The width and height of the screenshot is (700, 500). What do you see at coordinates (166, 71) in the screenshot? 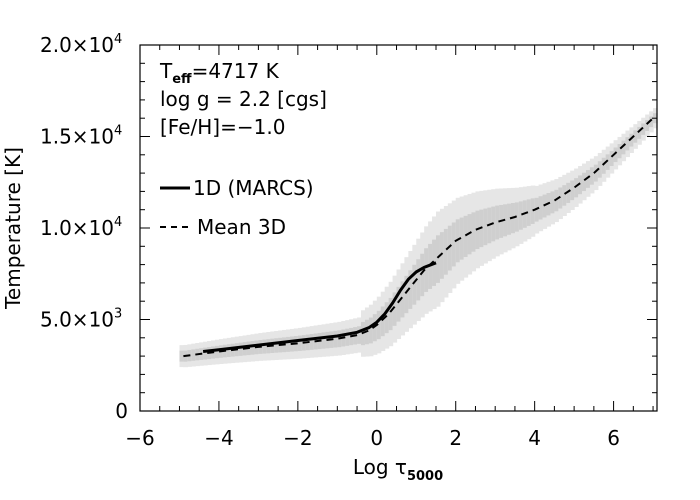
I see `teff-prefix: T` at bounding box center [166, 71].